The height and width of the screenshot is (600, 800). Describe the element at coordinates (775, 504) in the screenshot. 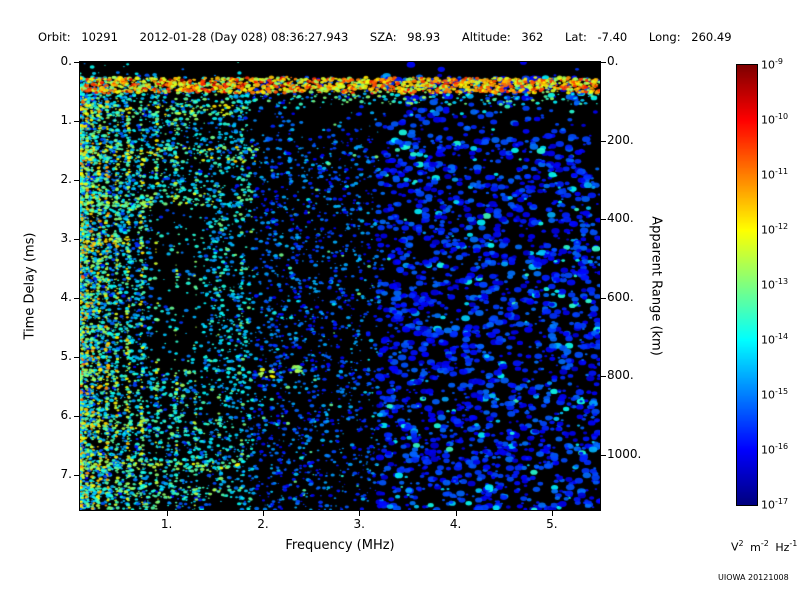

I see `colorbar-tick-label: 10-17` at that location.